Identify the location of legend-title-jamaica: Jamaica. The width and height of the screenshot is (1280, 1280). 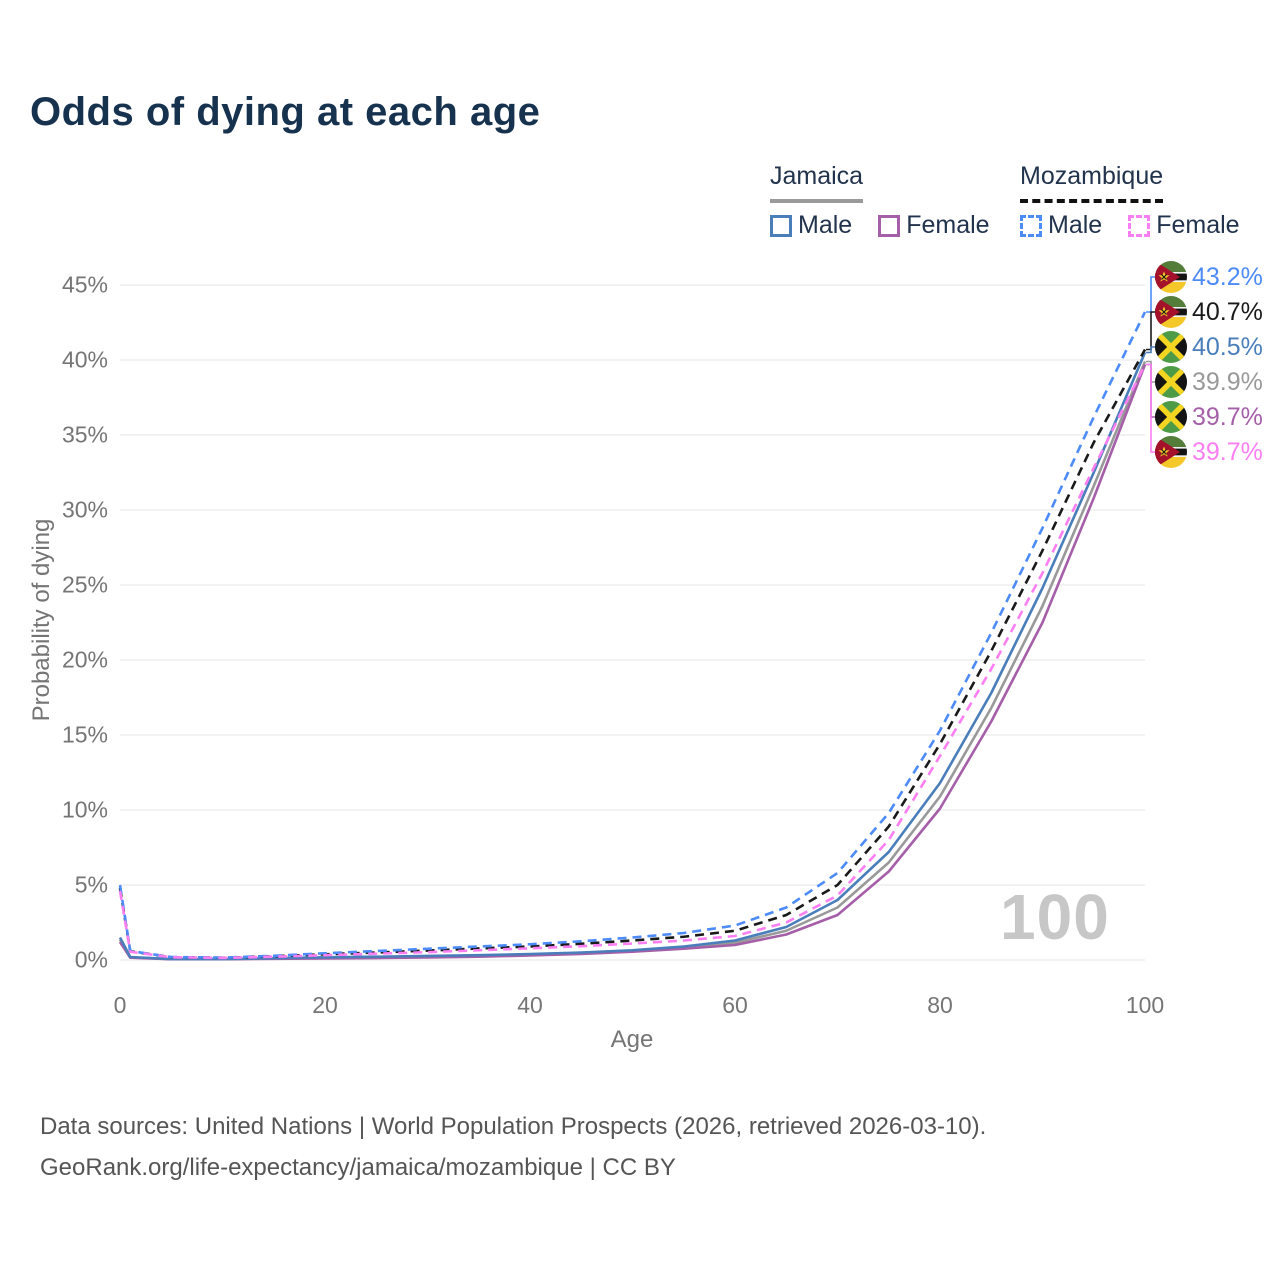
(817, 182).